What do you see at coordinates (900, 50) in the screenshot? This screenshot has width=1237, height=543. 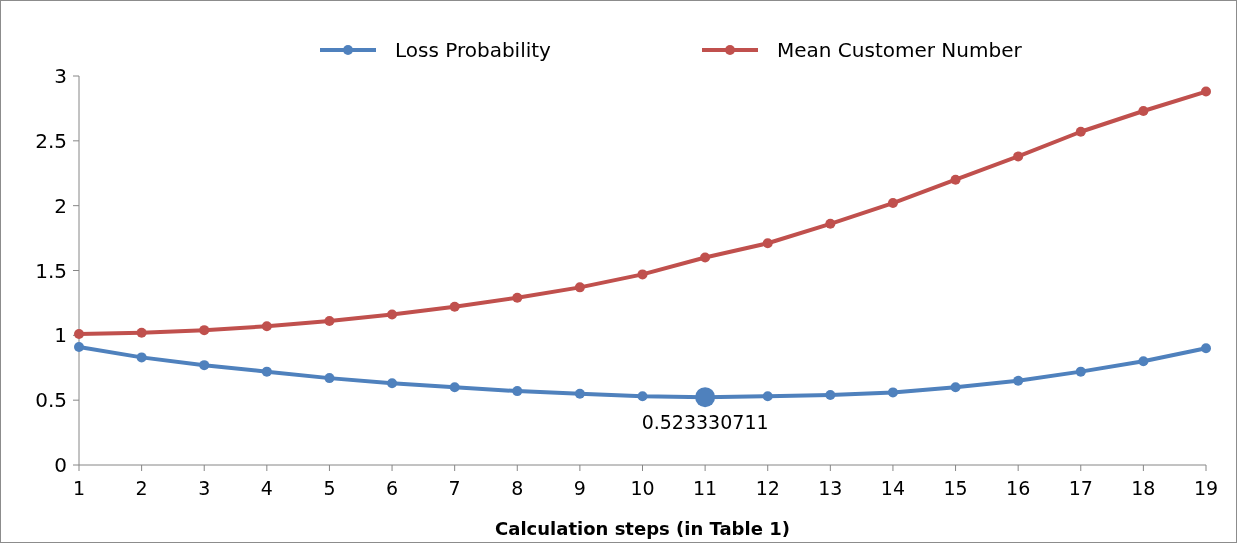 I see `legend-label: Mean Customer Number` at bounding box center [900, 50].